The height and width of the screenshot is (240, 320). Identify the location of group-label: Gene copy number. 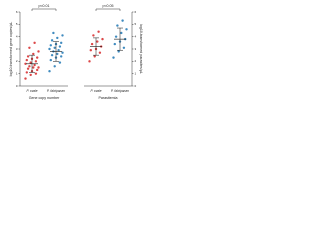
(44, 98).